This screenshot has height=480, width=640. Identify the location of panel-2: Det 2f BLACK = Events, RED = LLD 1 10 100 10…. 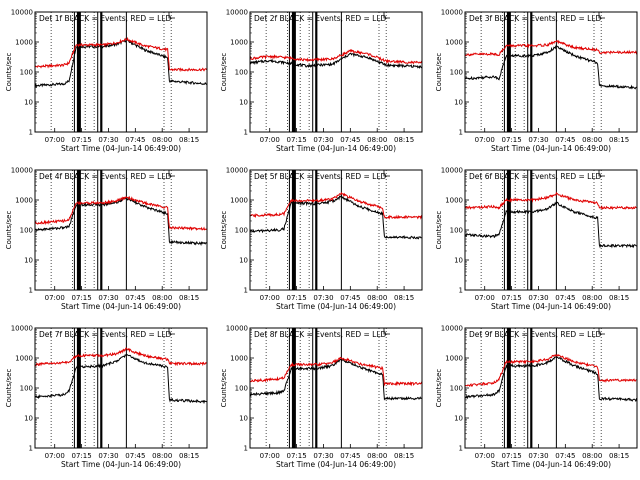
(321, 81).